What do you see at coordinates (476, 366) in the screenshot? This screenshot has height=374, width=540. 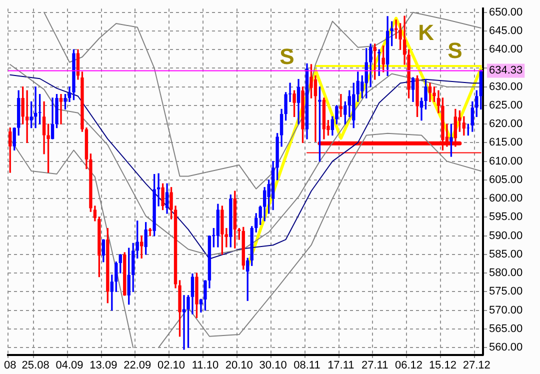 I see `x-tick-label: 27.12` at bounding box center [476, 366].